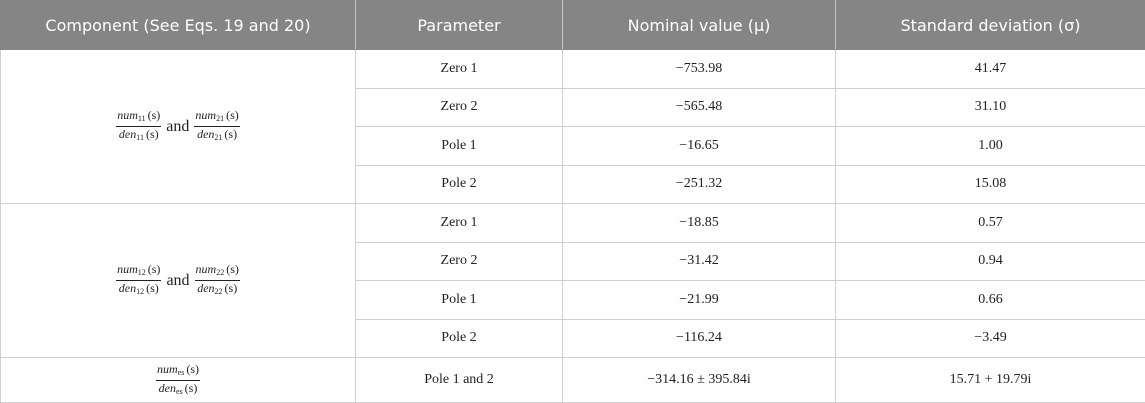  Describe the element at coordinates (990, 223) in the screenshot. I see `std-cell: 0.57` at that location.